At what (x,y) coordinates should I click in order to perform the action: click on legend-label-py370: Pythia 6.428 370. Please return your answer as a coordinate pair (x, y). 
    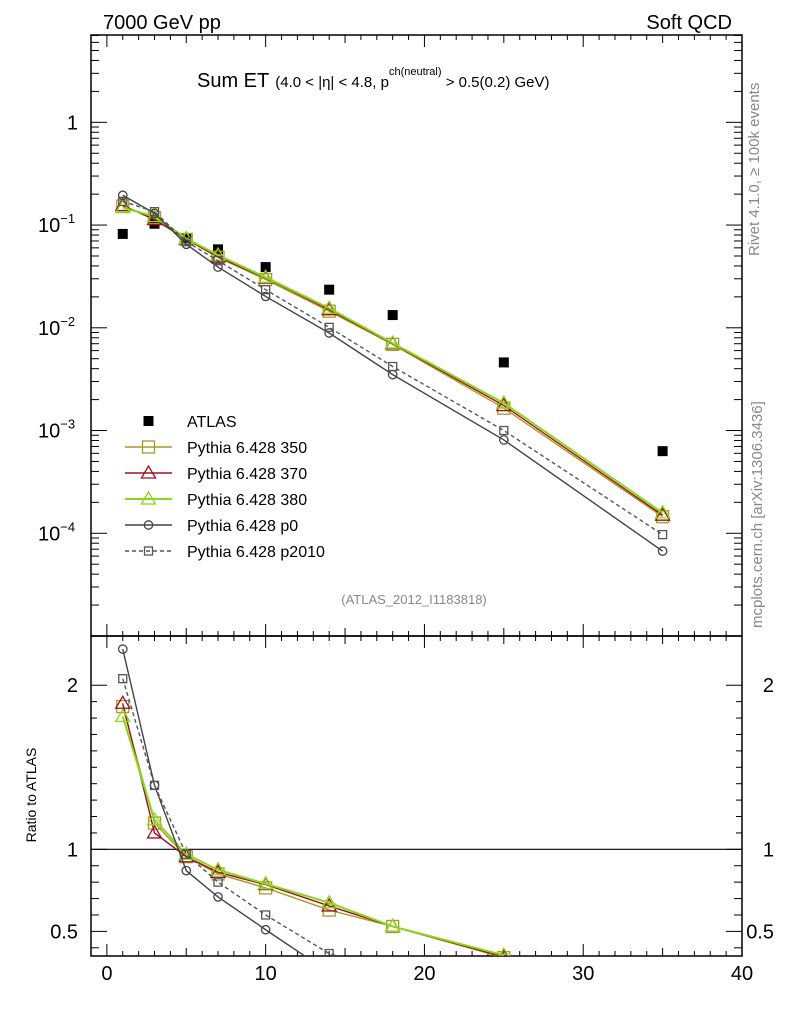
    Looking at the image, I should click on (247, 474).